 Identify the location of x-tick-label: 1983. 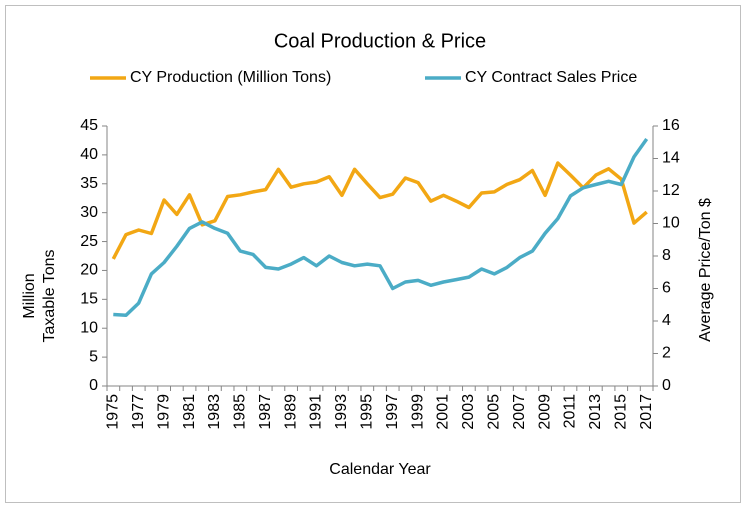
(214, 412).